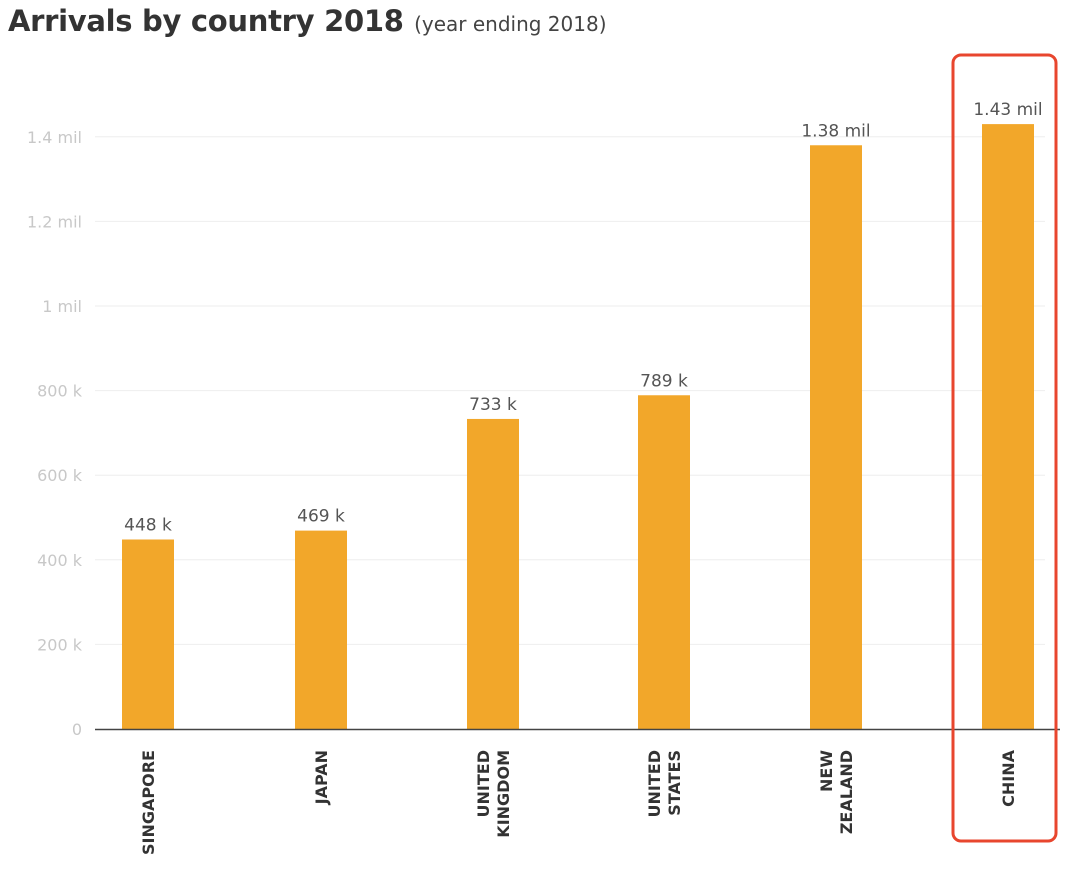 This screenshot has width=1080, height=887. What do you see at coordinates (148, 525) in the screenshot?
I see `data-label: 448 k` at bounding box center [148, 525].